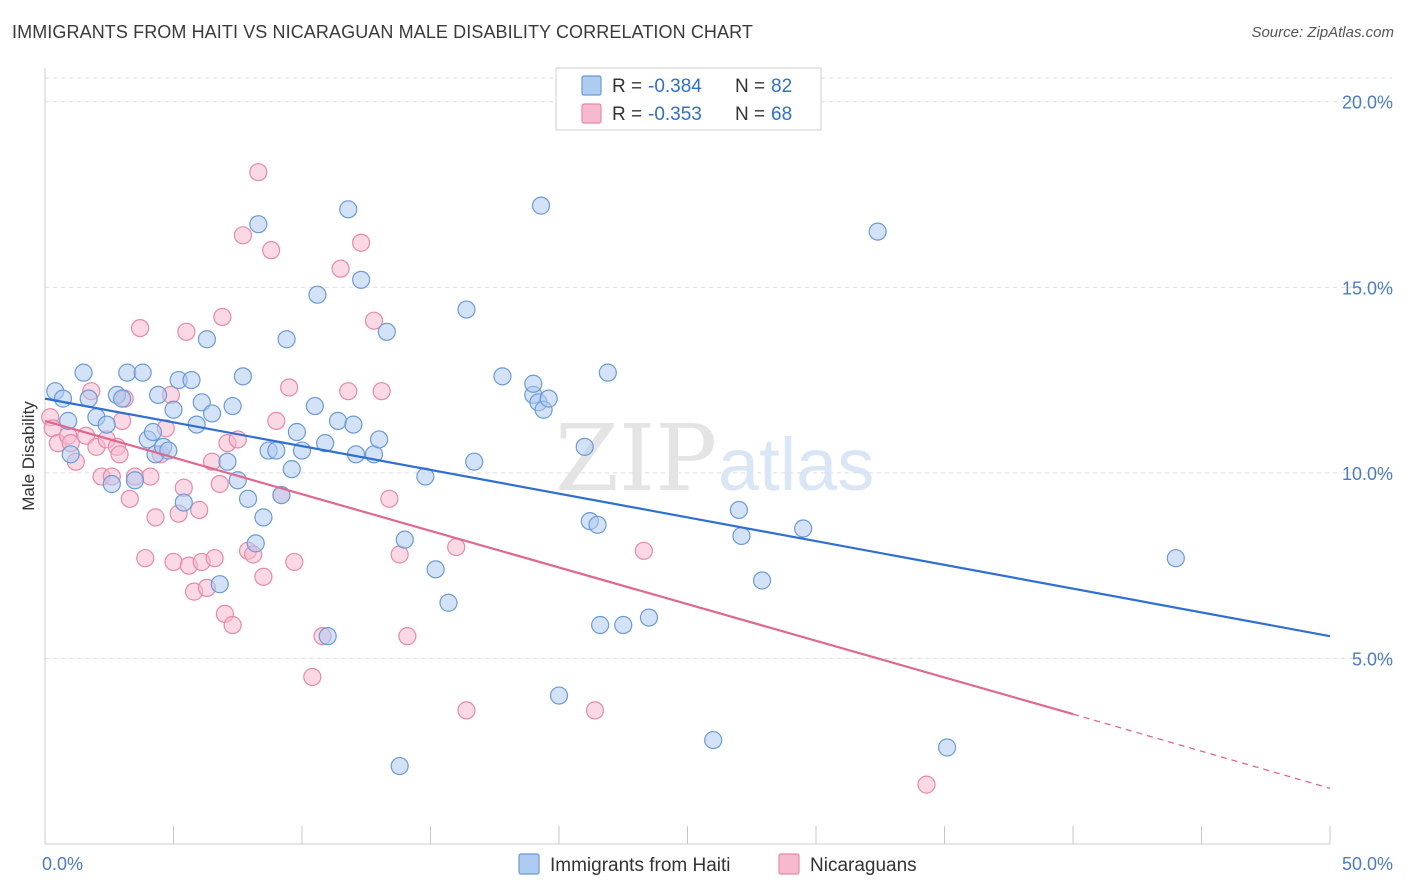  What do you see at coordinates (28, 456) in the screenshot?
I see `y-axis-label: Male Disability` at bounding box center [28, 456].